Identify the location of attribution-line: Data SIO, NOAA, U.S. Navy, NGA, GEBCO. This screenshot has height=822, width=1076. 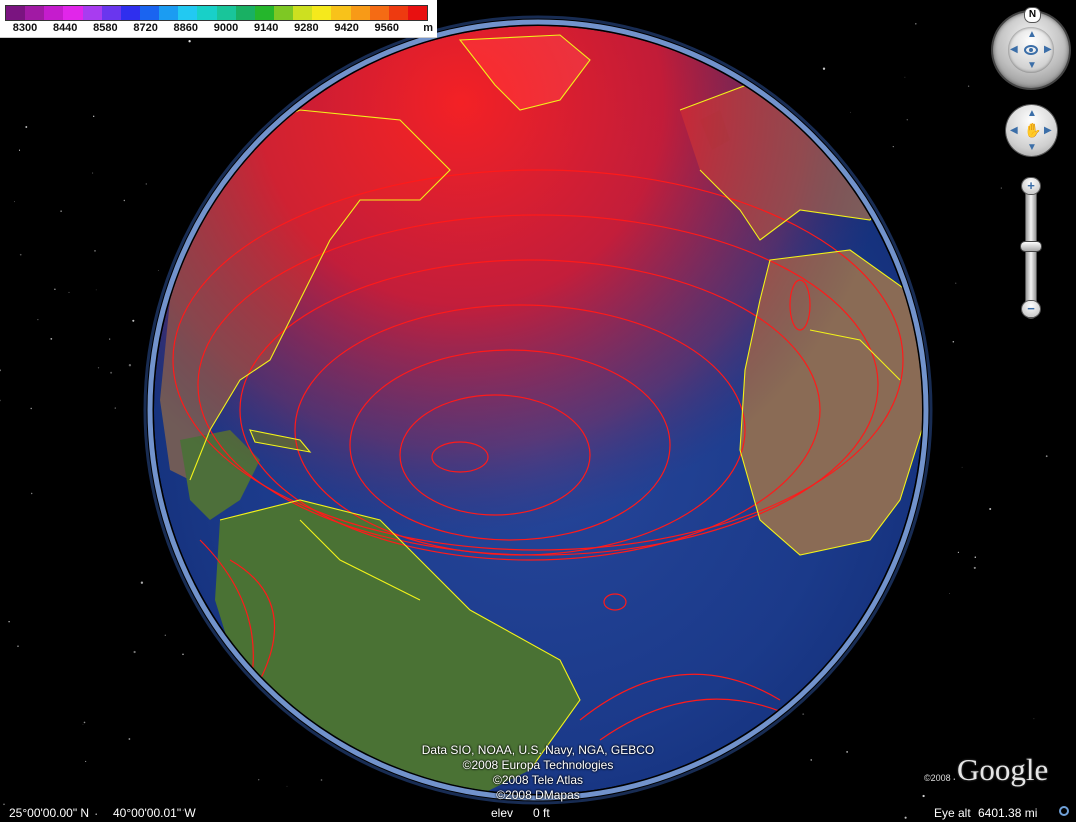
(538, 750).